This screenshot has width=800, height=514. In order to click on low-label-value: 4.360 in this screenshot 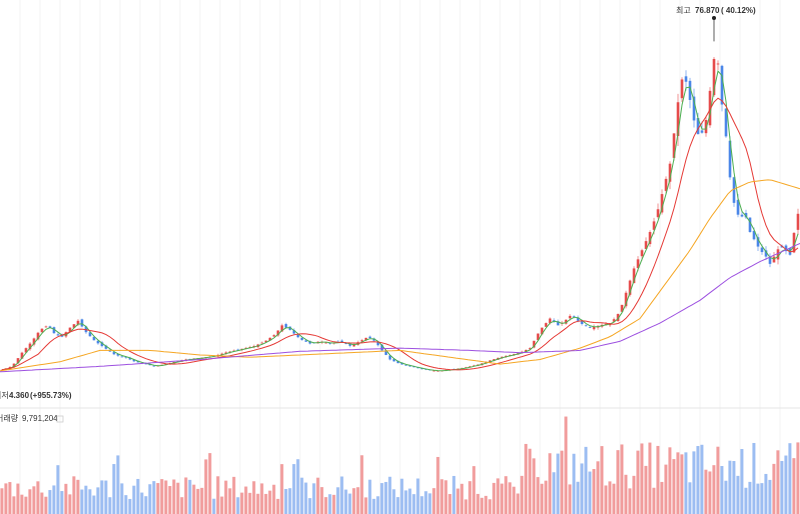, I will do `click(19, 395)`.